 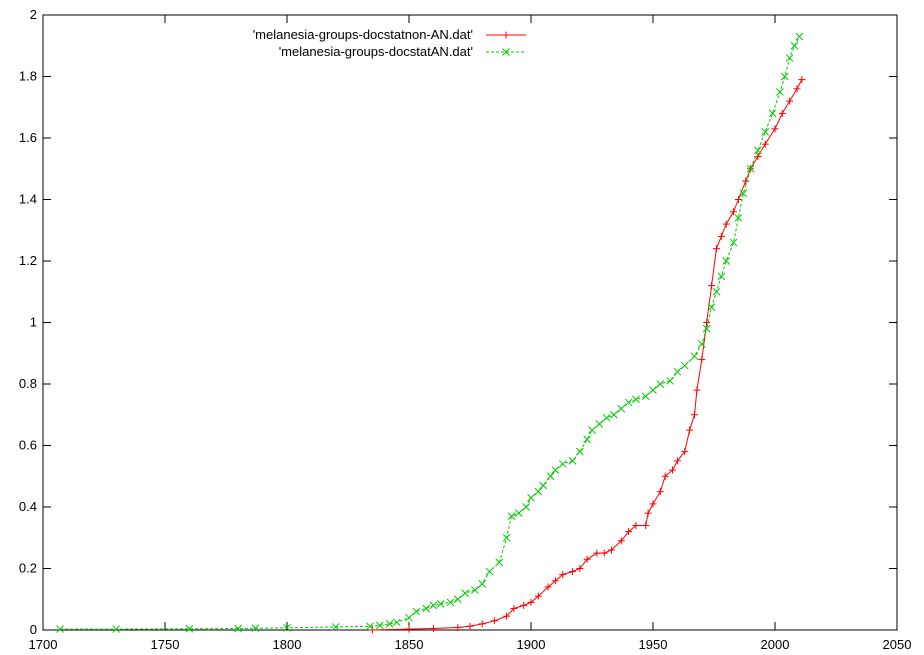 I want to click on y-tick-label-2: 0.4, so click(x=28, y=506).